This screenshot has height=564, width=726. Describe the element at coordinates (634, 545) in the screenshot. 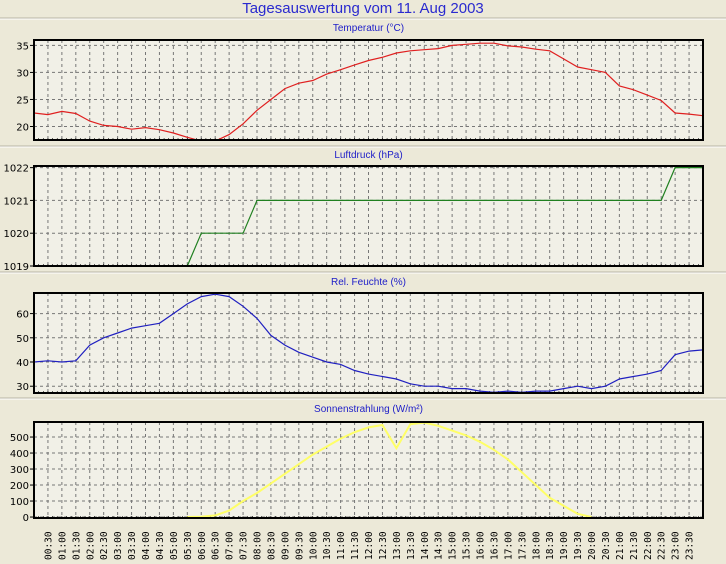

I see `x-tick-label: 21:30` at that location.